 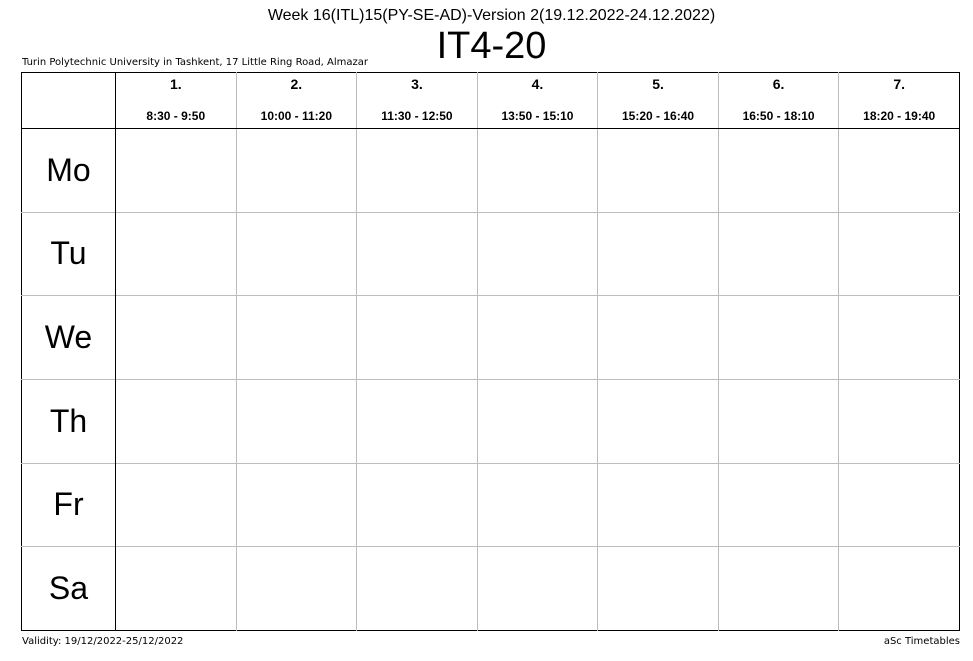 What do you see at coordinates (296, 100) in the screenshot?
I see `period-header-2: 2. 10:00 - 11:20` at bounding box center [296, 100].